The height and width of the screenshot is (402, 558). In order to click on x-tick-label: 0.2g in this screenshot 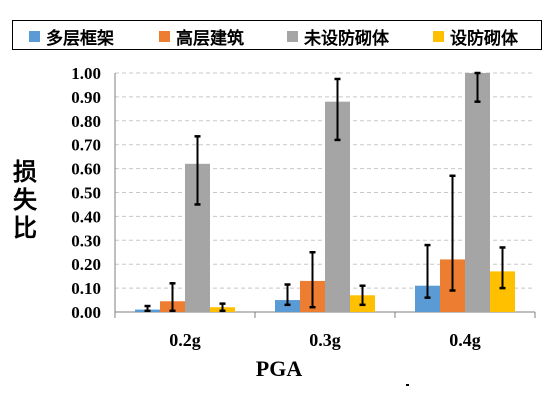, I will do `click(185, 340)`.